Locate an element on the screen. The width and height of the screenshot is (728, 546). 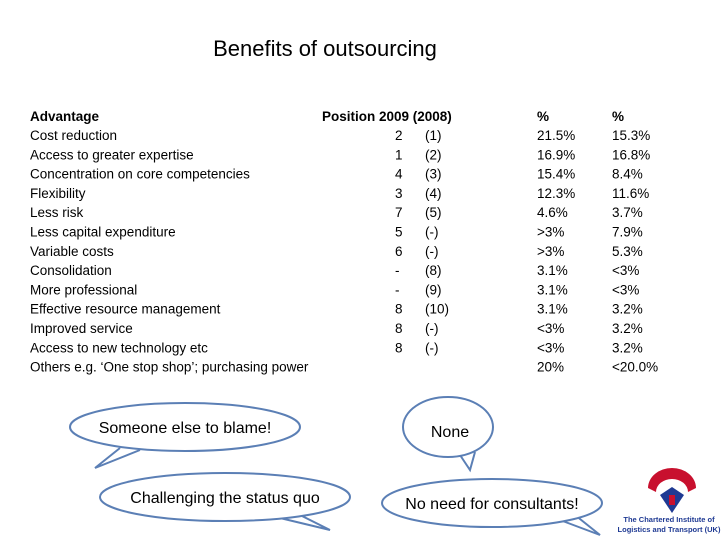
bubble-text: Someone else to blame! is located at coordinates (185, 428).